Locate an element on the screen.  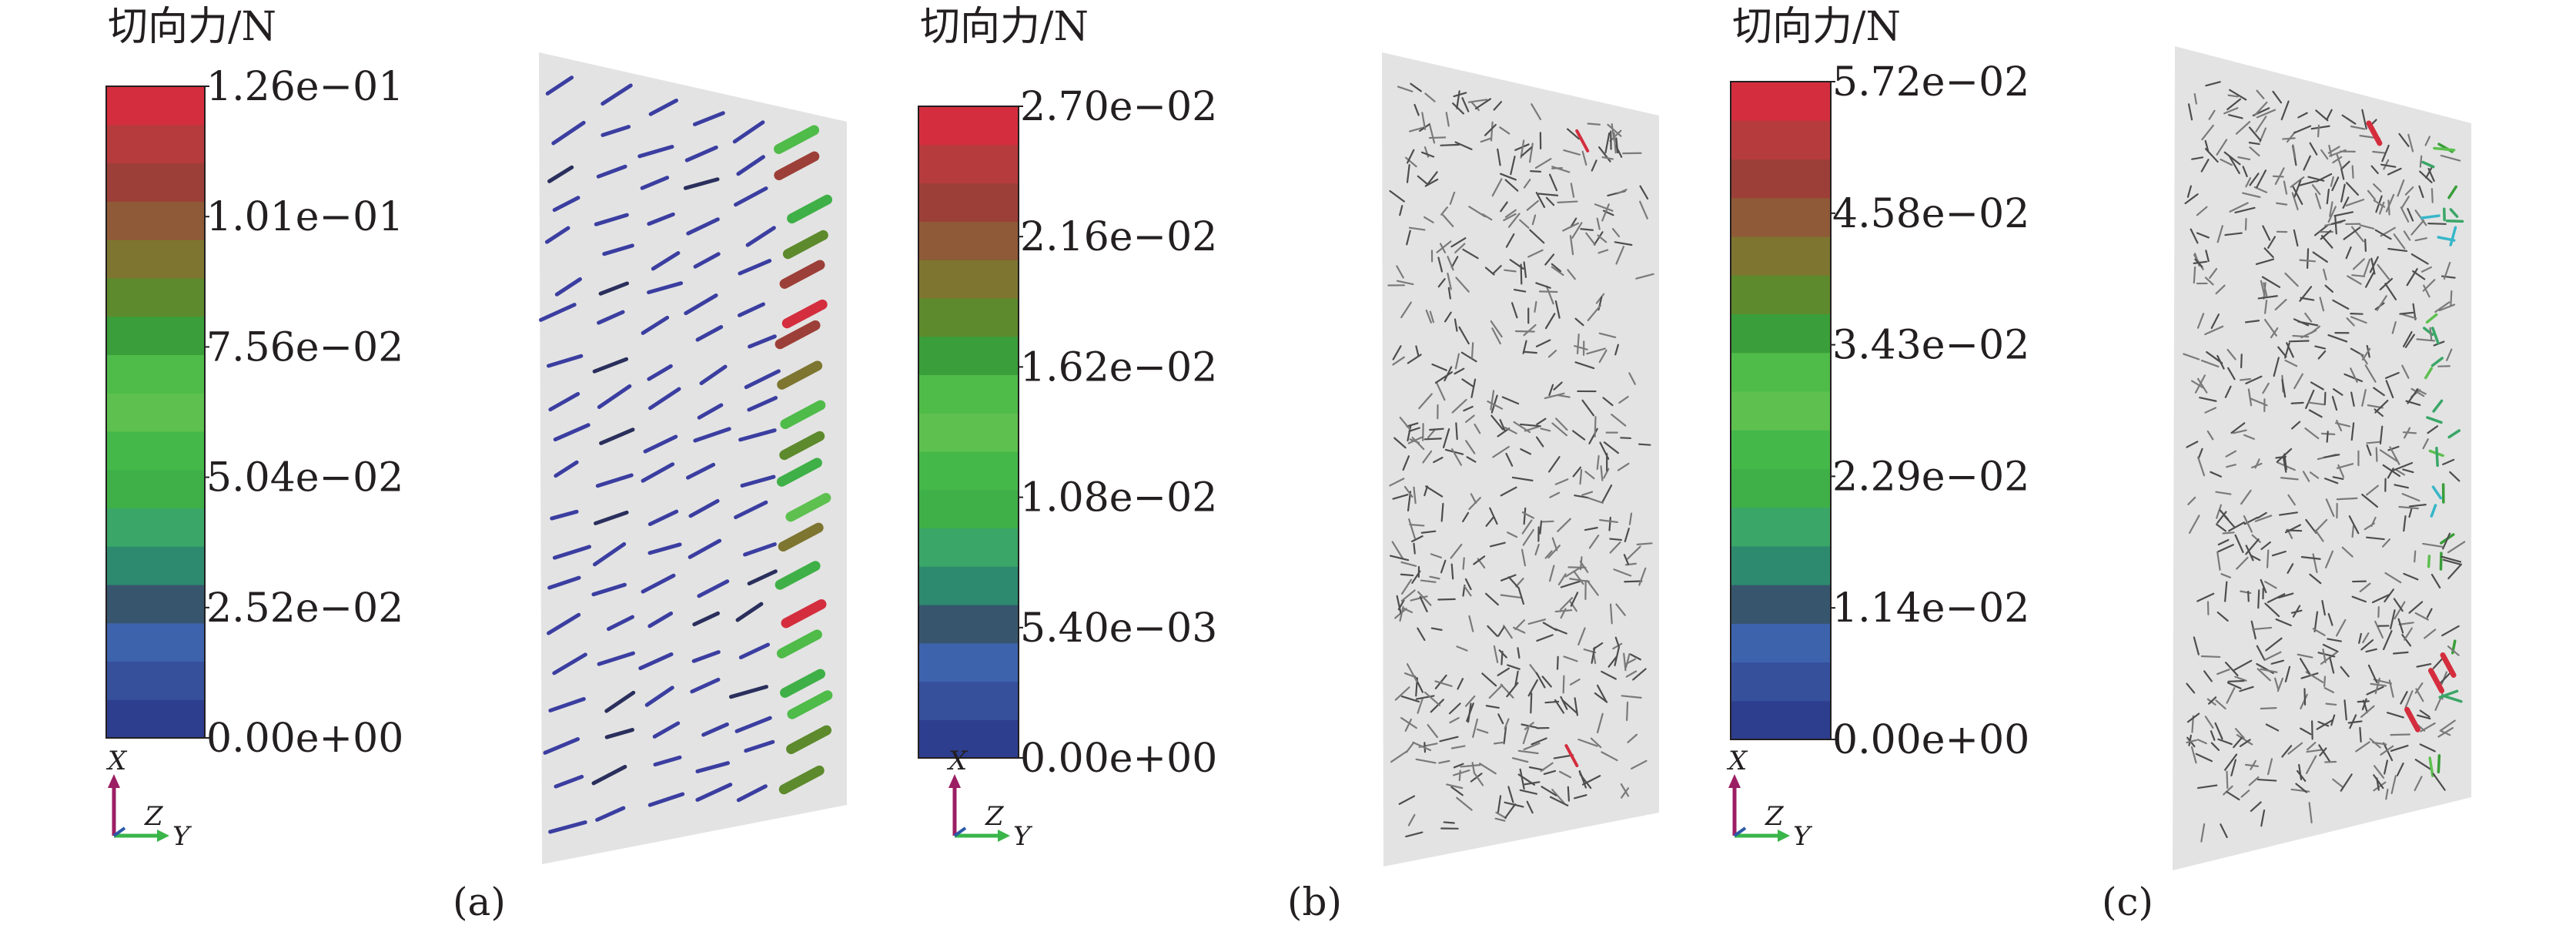
colorbar-tick-label: 2.52e−02 is located at coordinates (305, 608).